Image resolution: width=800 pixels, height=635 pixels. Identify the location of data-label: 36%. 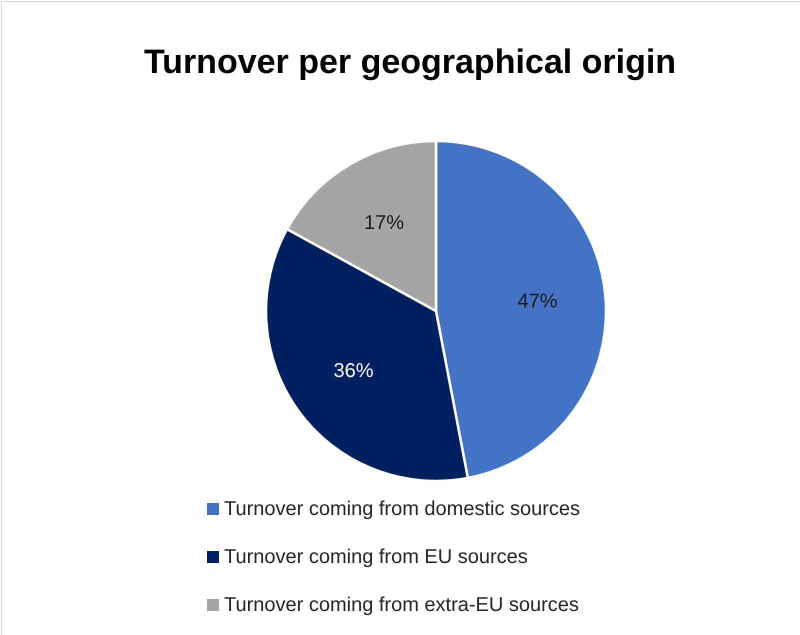
(353, 371).